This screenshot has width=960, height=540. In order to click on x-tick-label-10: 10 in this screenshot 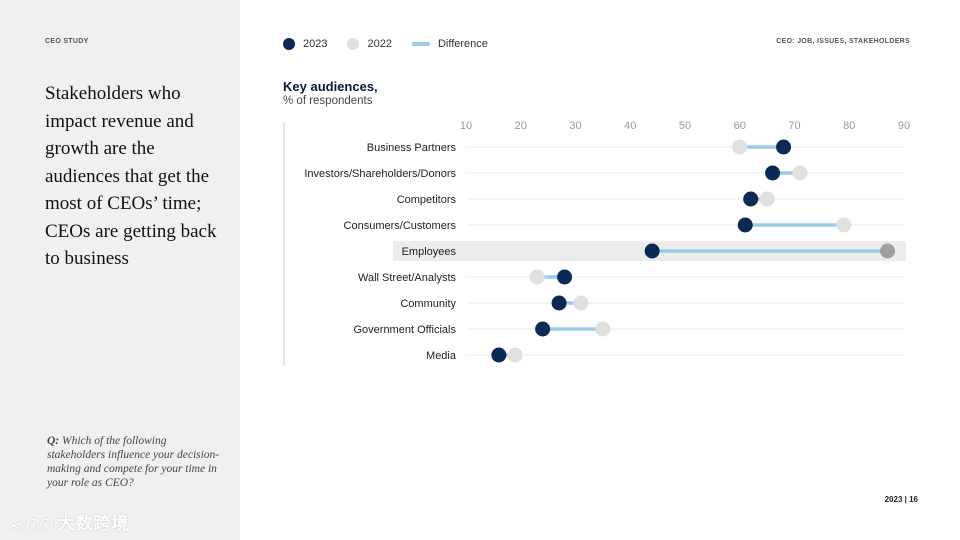, I will do `click(466, 126)`.